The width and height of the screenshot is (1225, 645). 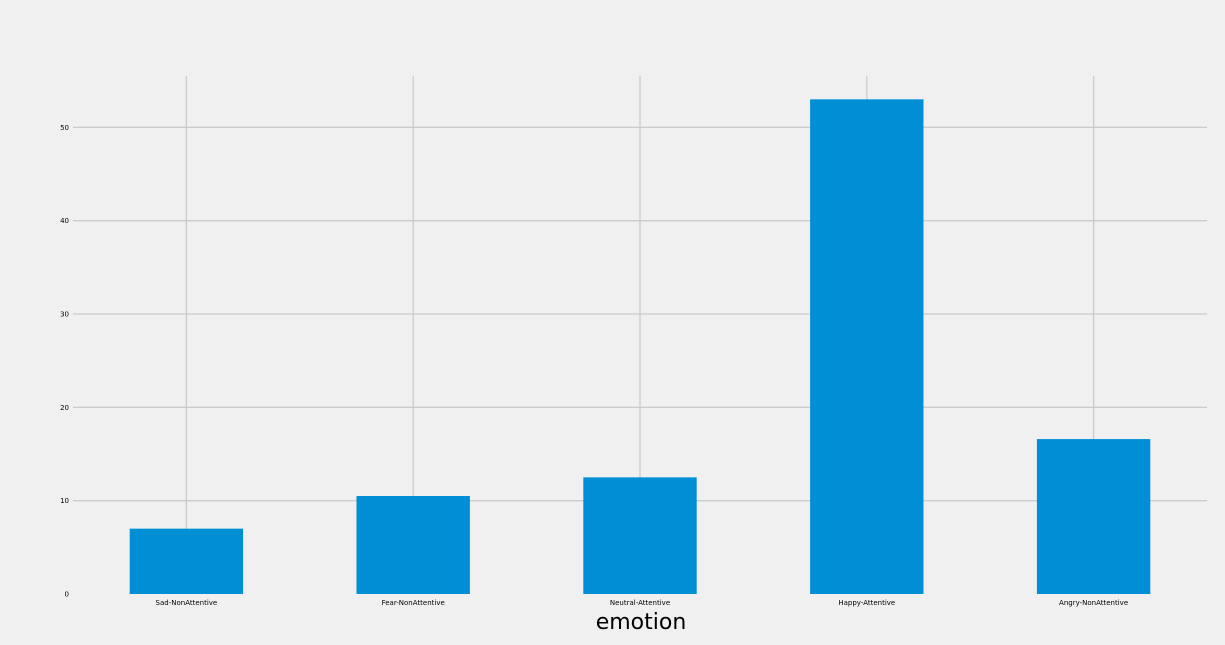 I want to click on x-tick-label: Happy-Attentive, so click(x=866, y=603).